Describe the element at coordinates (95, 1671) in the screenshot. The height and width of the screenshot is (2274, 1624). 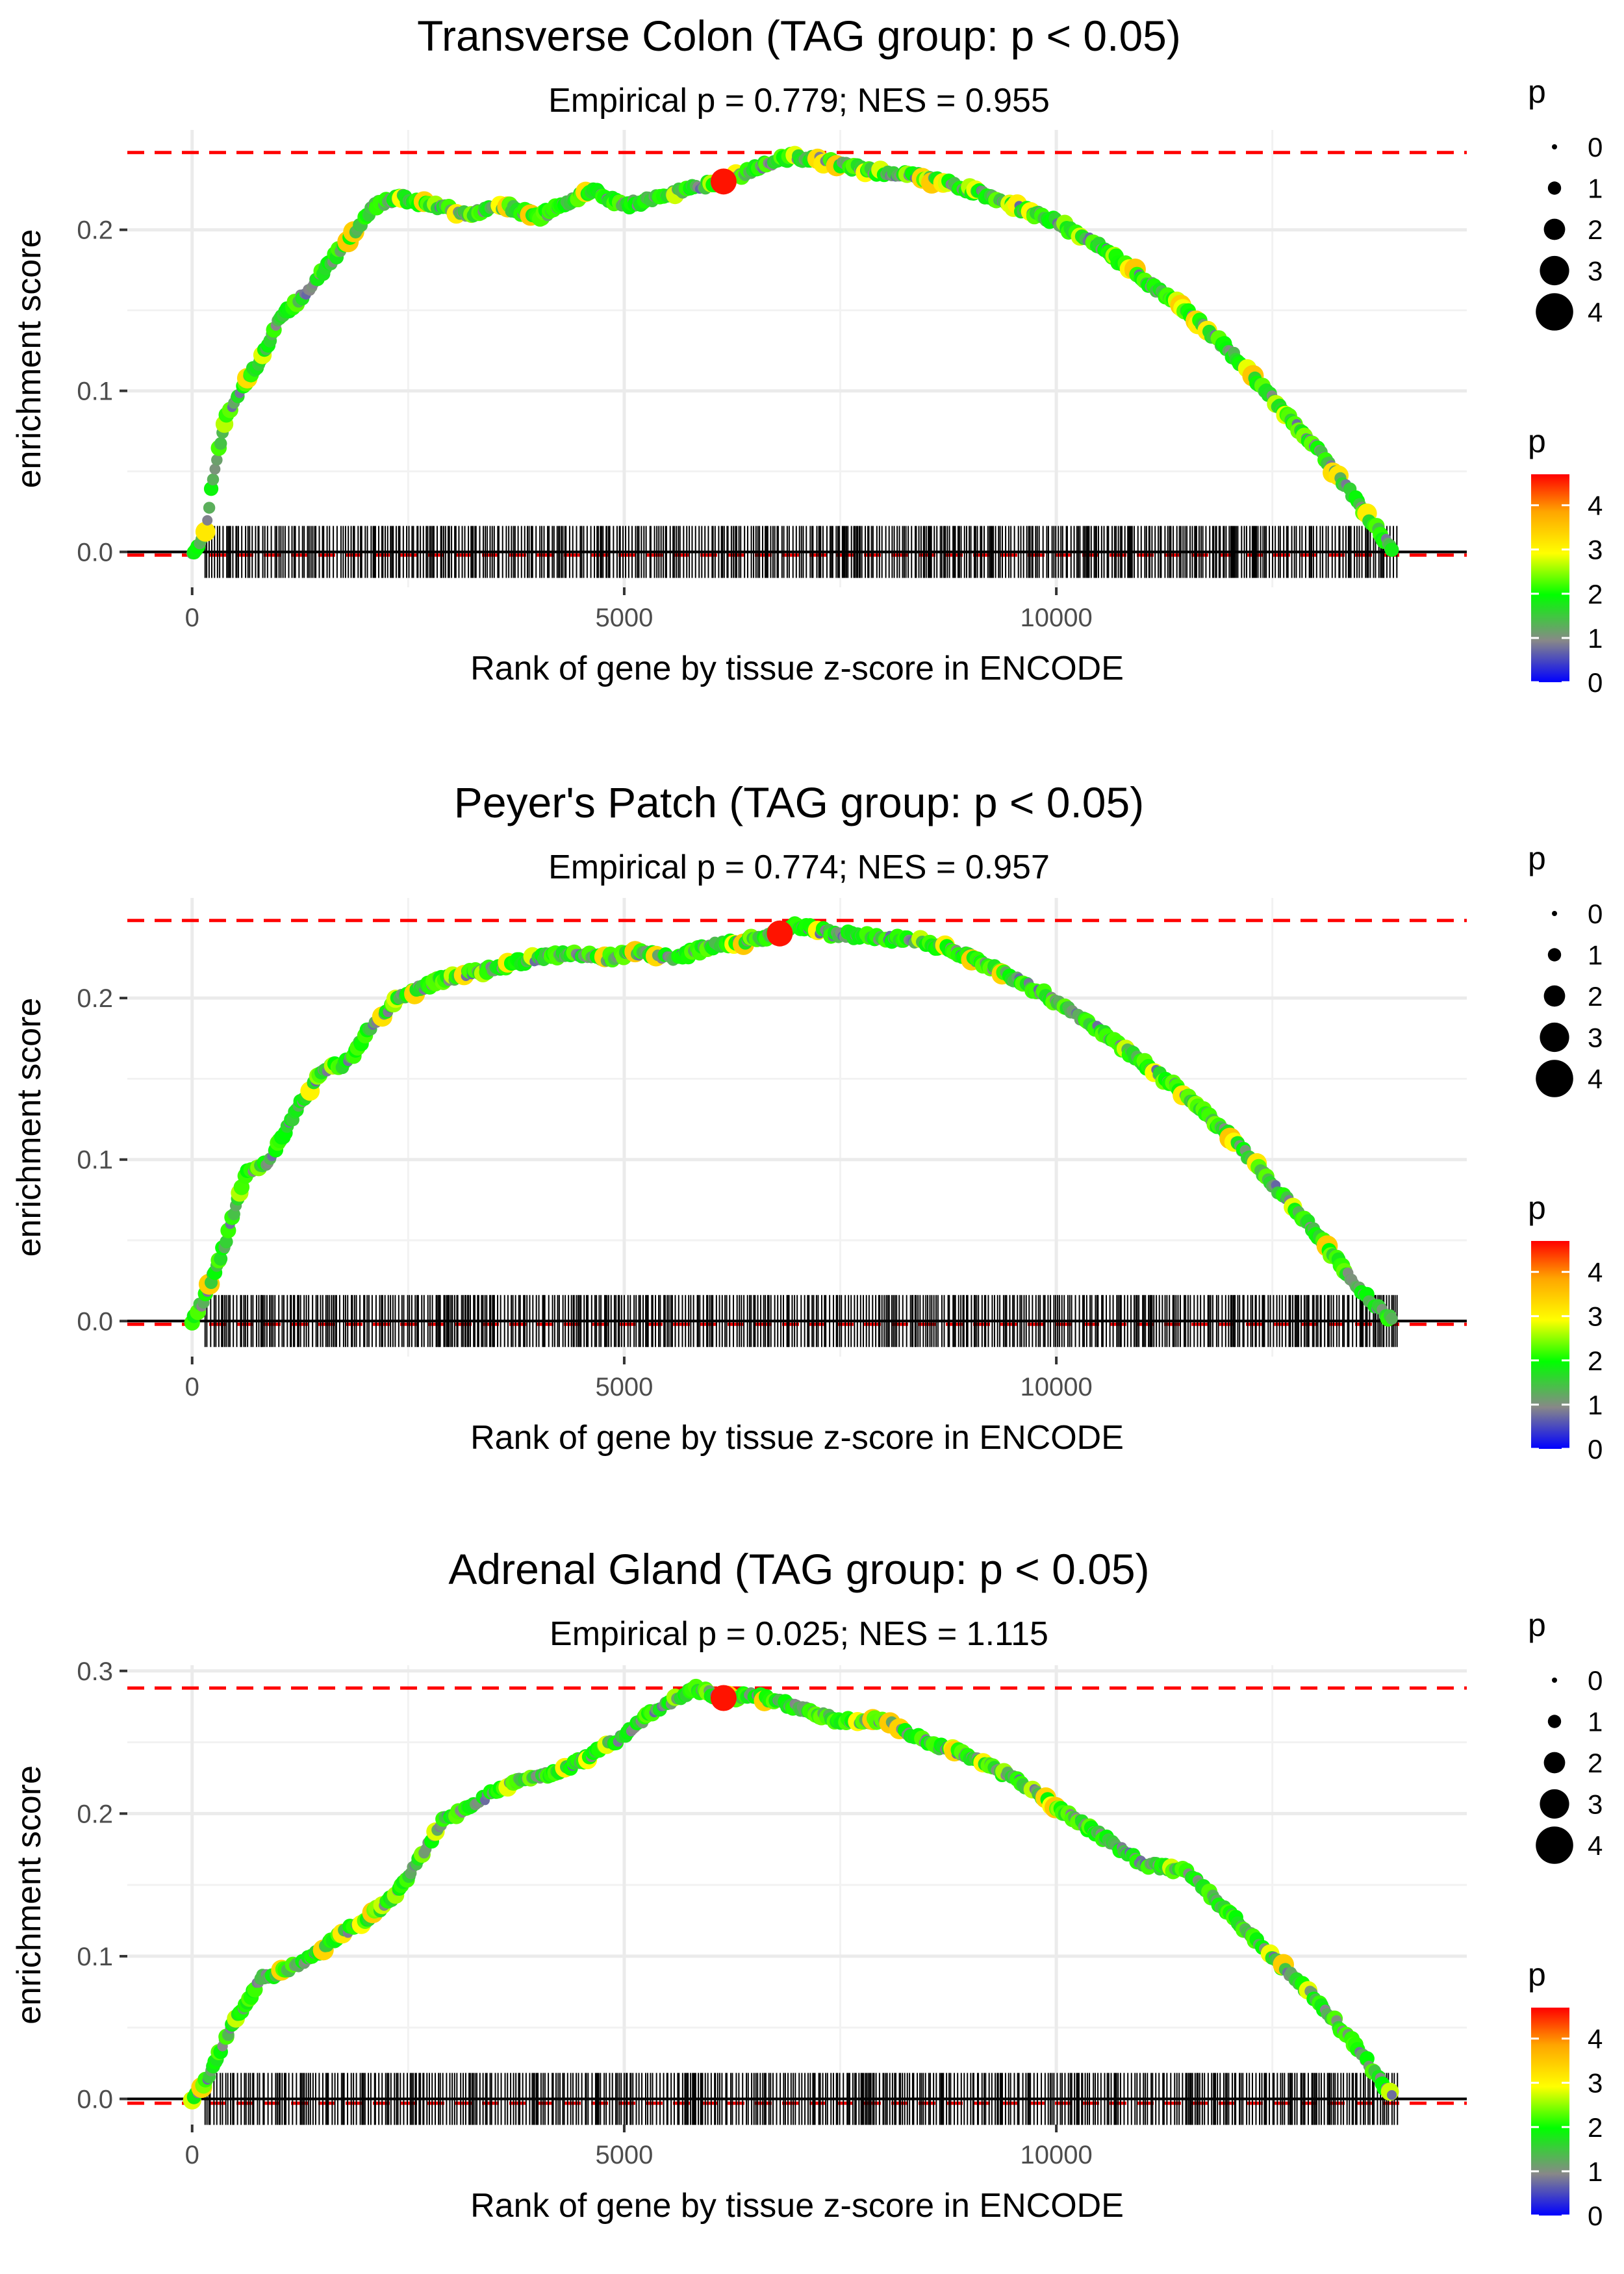
I see `y-tick-label: 0.3` at that location.